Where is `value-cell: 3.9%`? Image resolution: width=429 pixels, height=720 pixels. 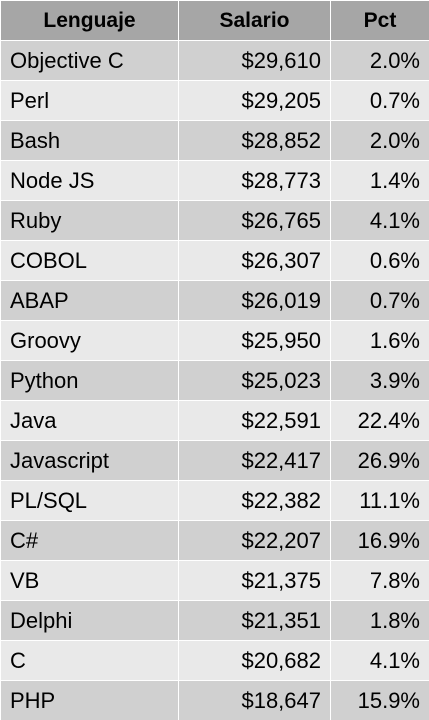
value-cell: 3.9% is located at coordinates (379, 380).